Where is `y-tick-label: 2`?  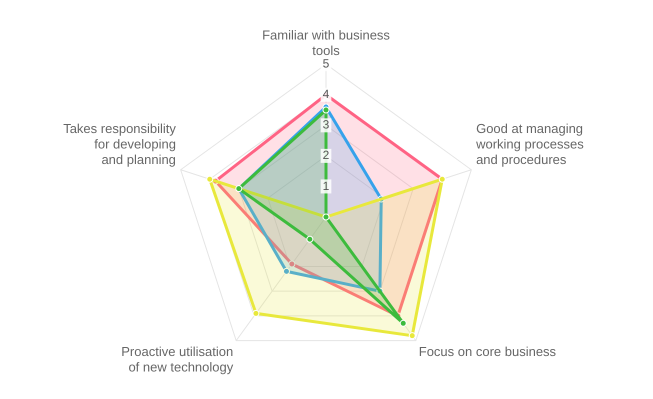 y-tick-label: 2 is located at coordinates (326, 155).